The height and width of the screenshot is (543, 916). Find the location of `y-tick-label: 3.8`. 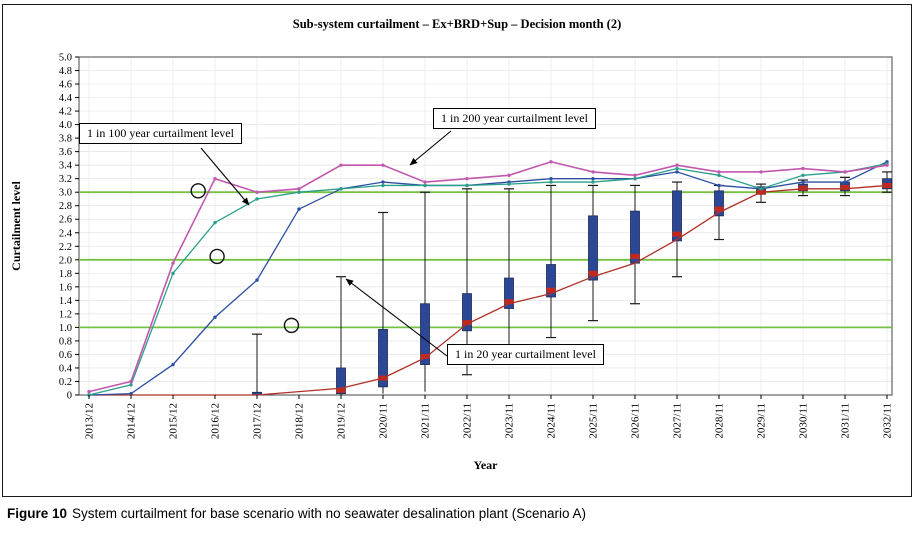

y-tick-label: 3.8 is located at coordinates (65, 139).